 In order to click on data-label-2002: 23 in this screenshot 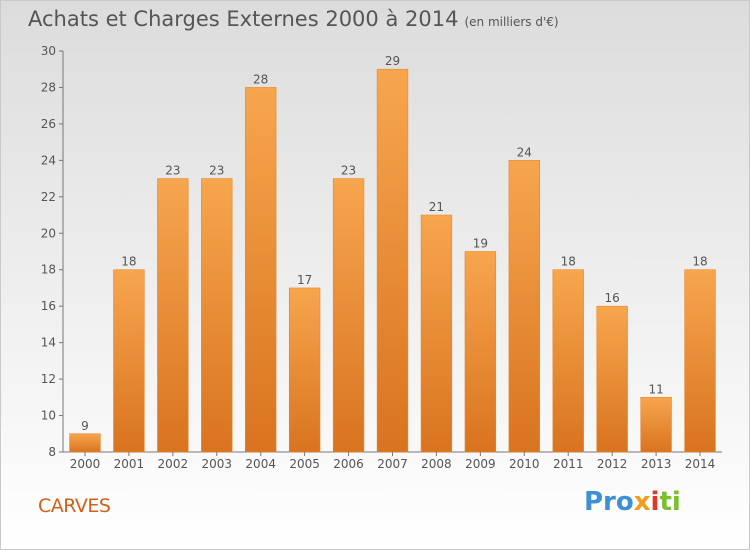, I will do `click(172, 171)`.